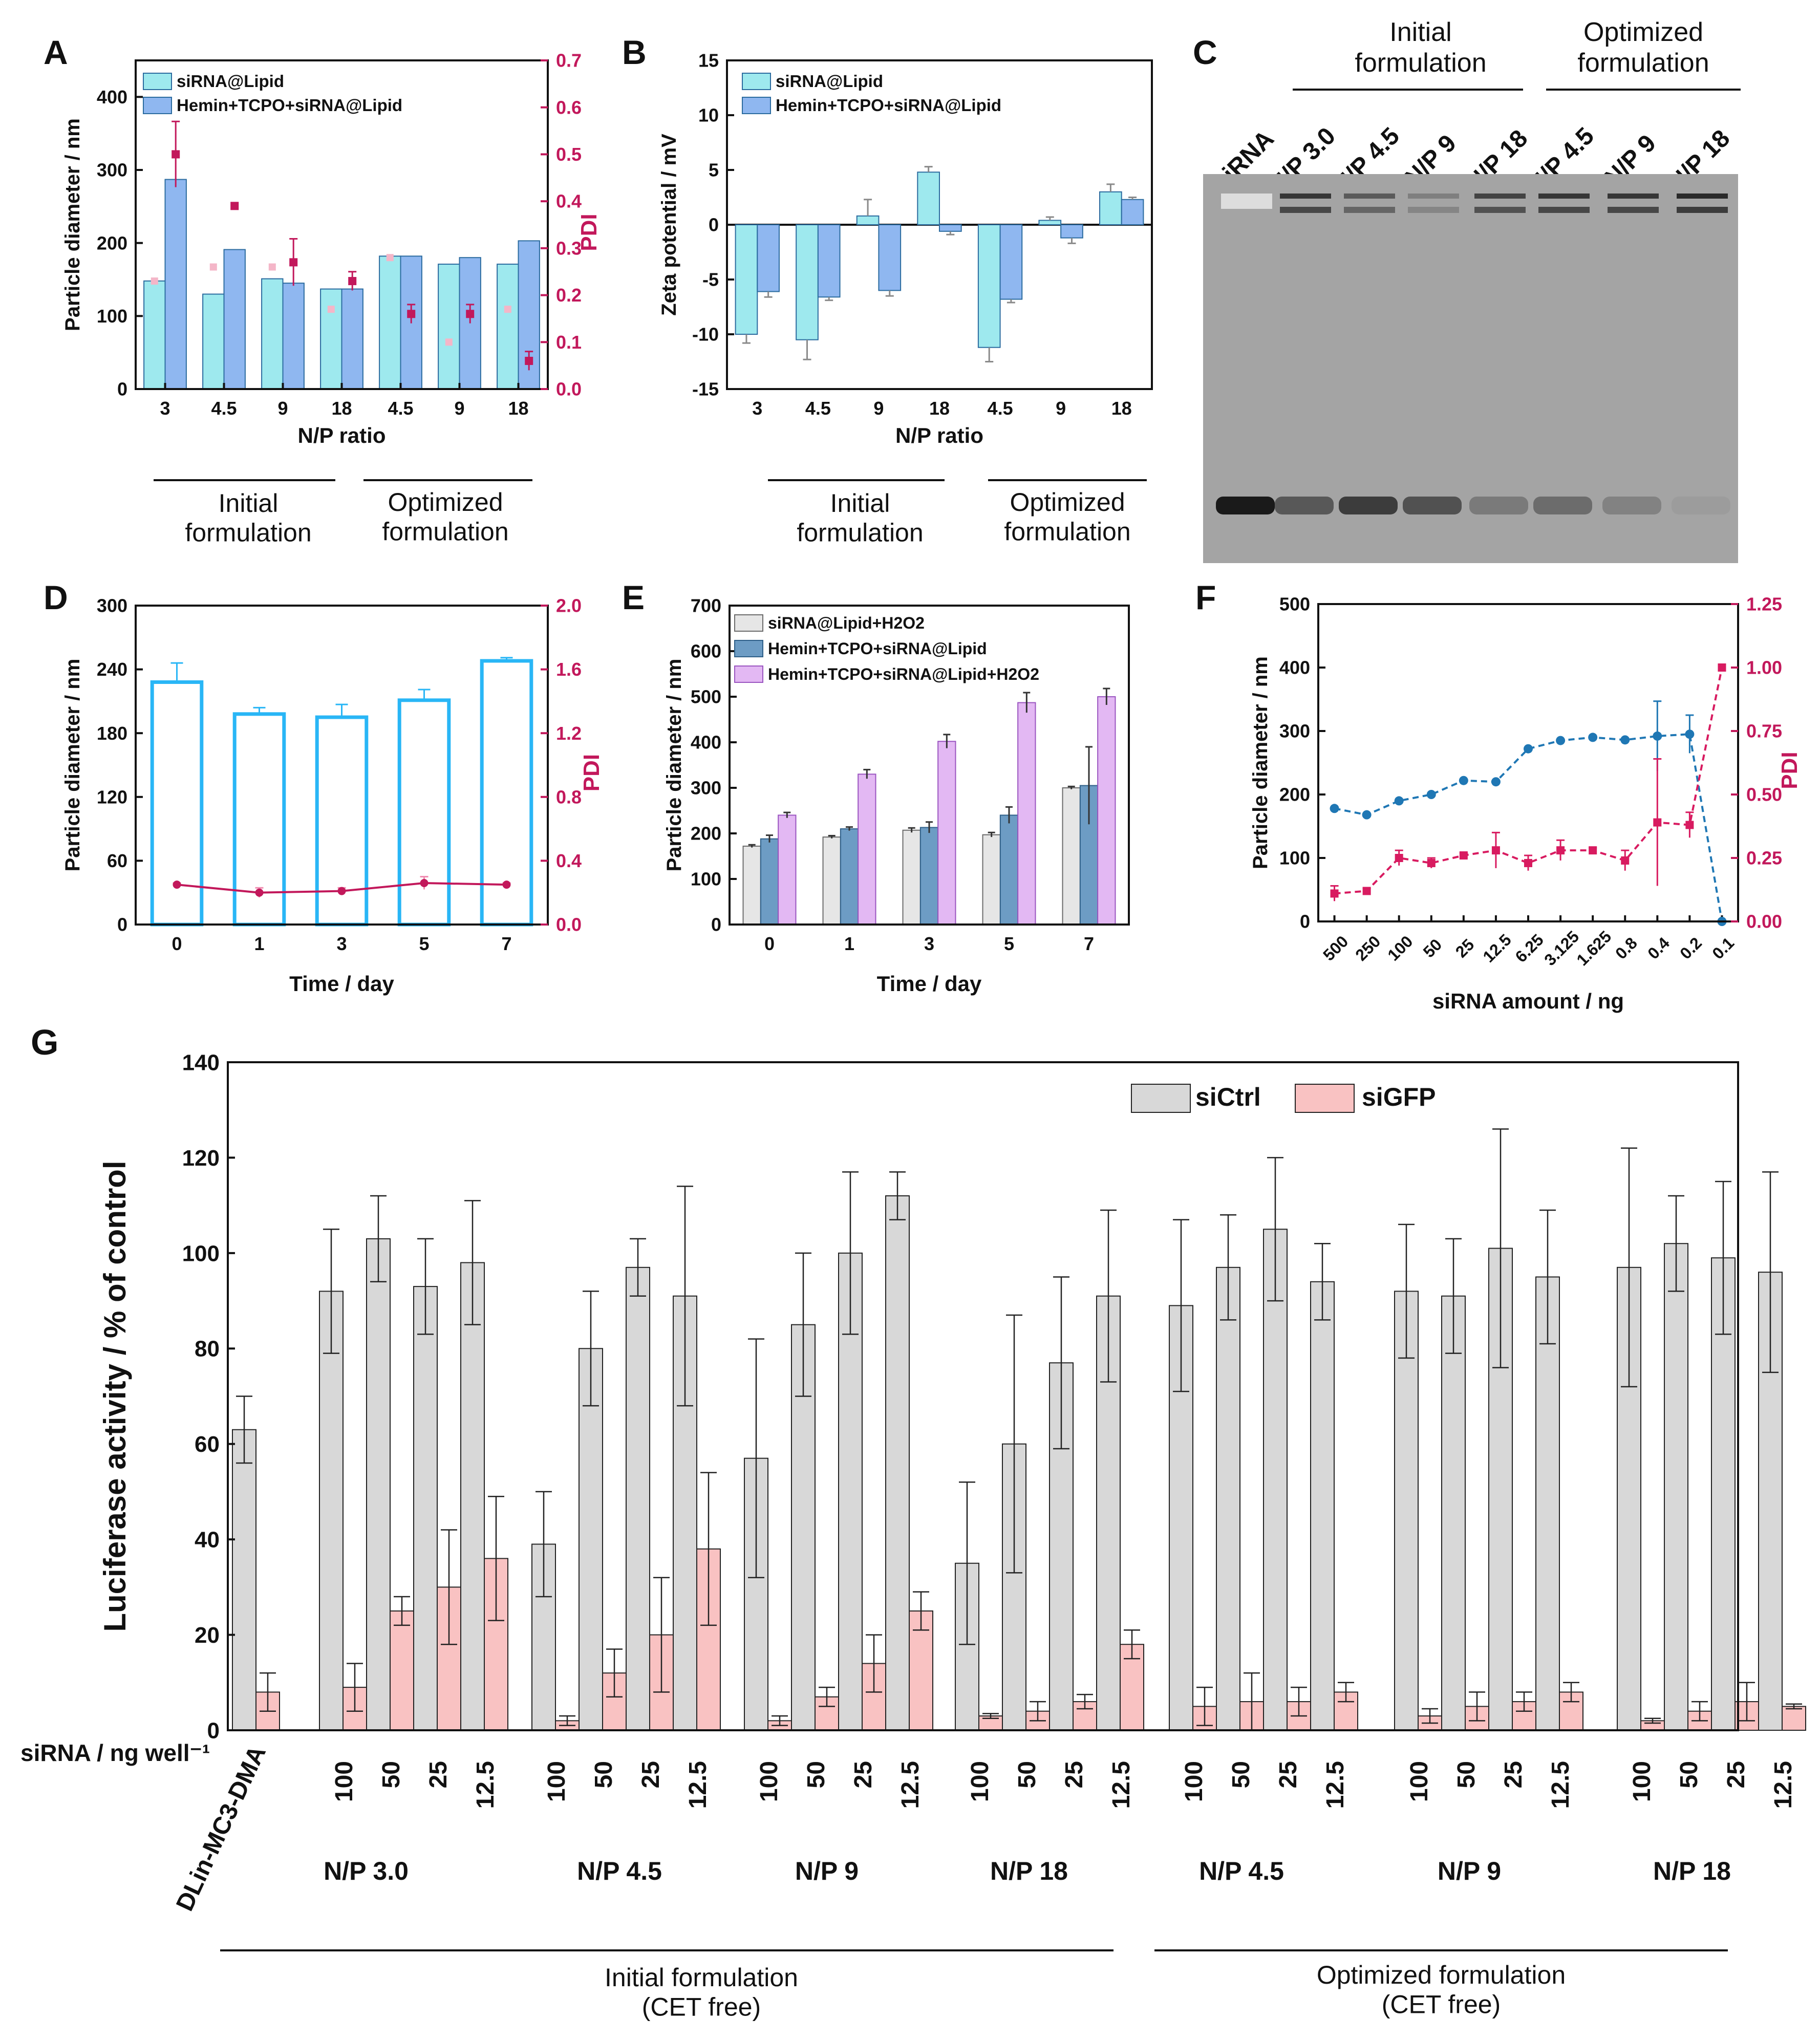 The width and height of the screenshot is (1820, 2041). What do you see at coordinates (1241, 1871) in the screenshot?
I see `np-label: N/P 4.5` at bounding box center [1241, 1871].